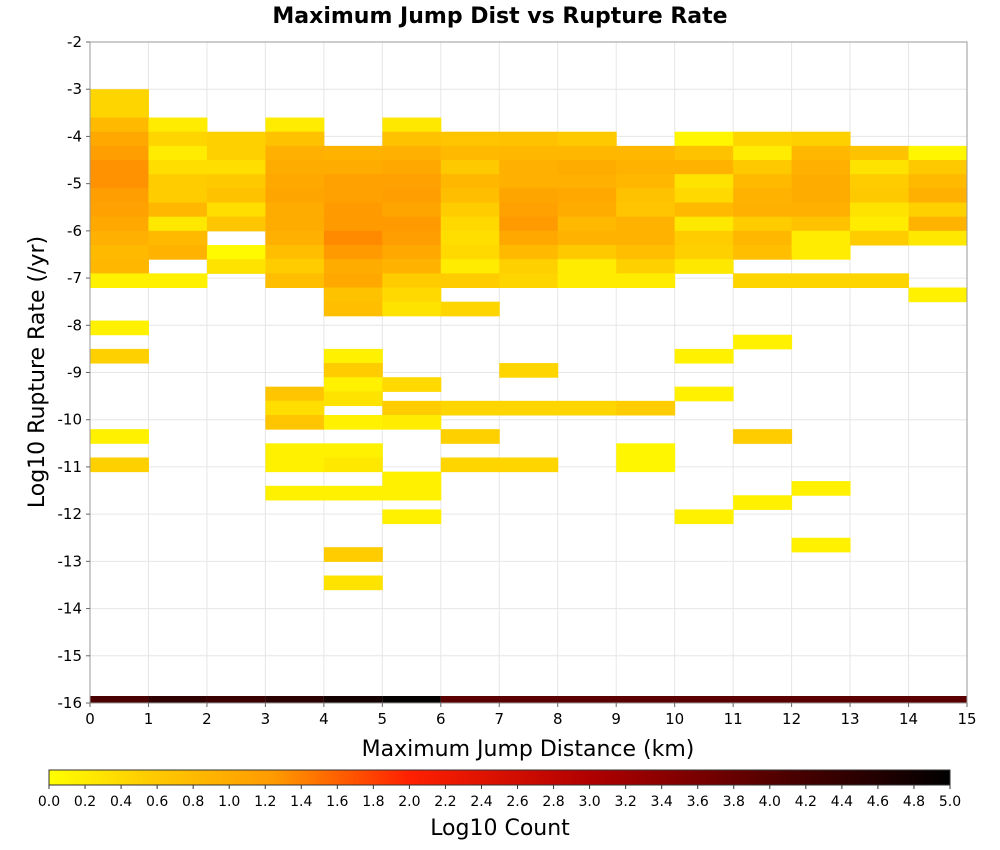  What do you see at coordinates (842, 802) in the screenshot?
I see `colorbar-tick-label: 4.4` at bounding box center [842, 802].